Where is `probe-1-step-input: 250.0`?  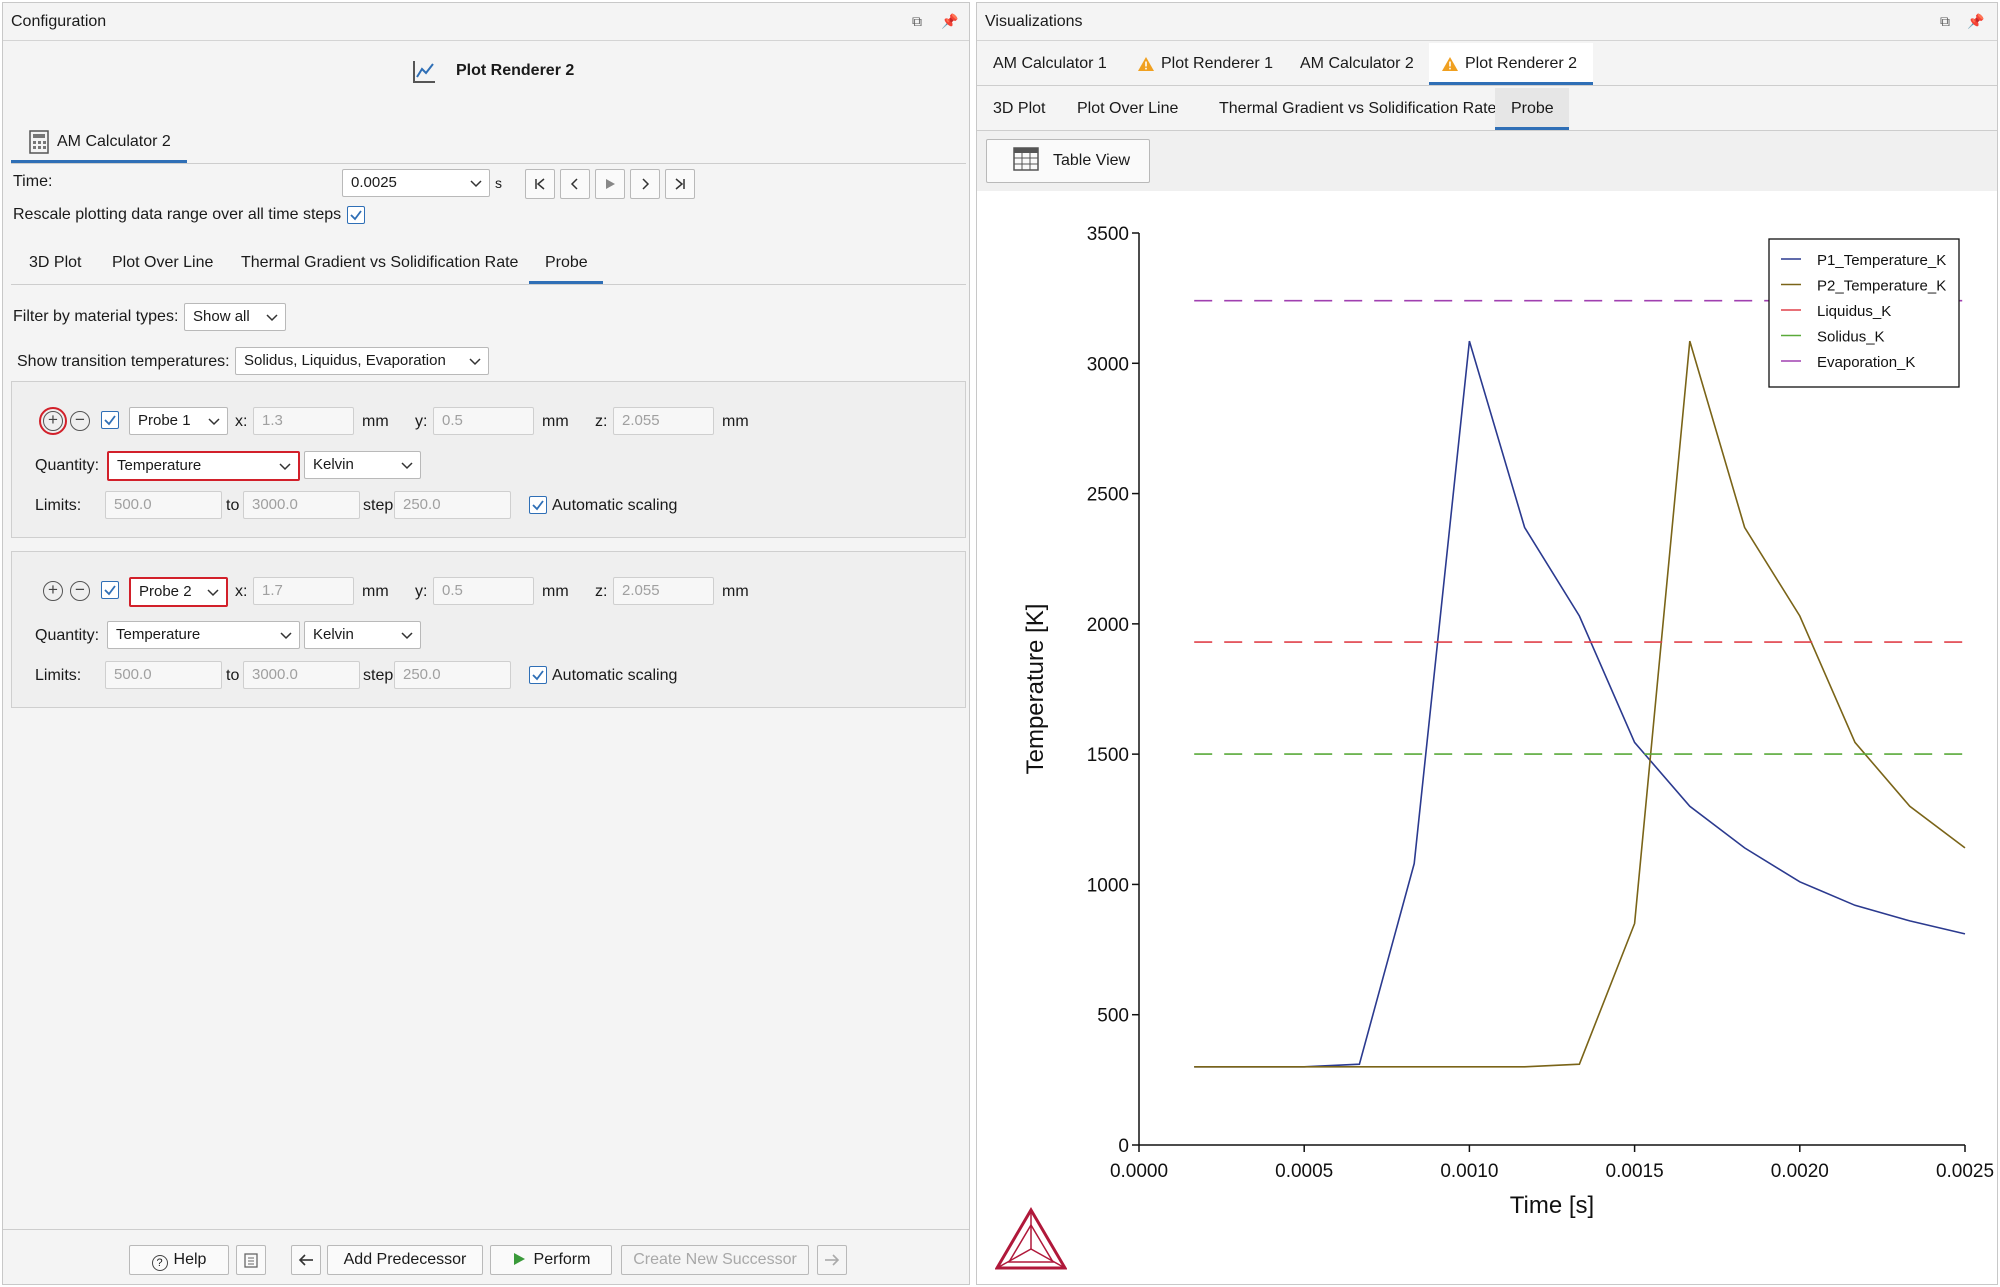
probe-1-step-input: 250.0 is located at coordinates (452, 505).